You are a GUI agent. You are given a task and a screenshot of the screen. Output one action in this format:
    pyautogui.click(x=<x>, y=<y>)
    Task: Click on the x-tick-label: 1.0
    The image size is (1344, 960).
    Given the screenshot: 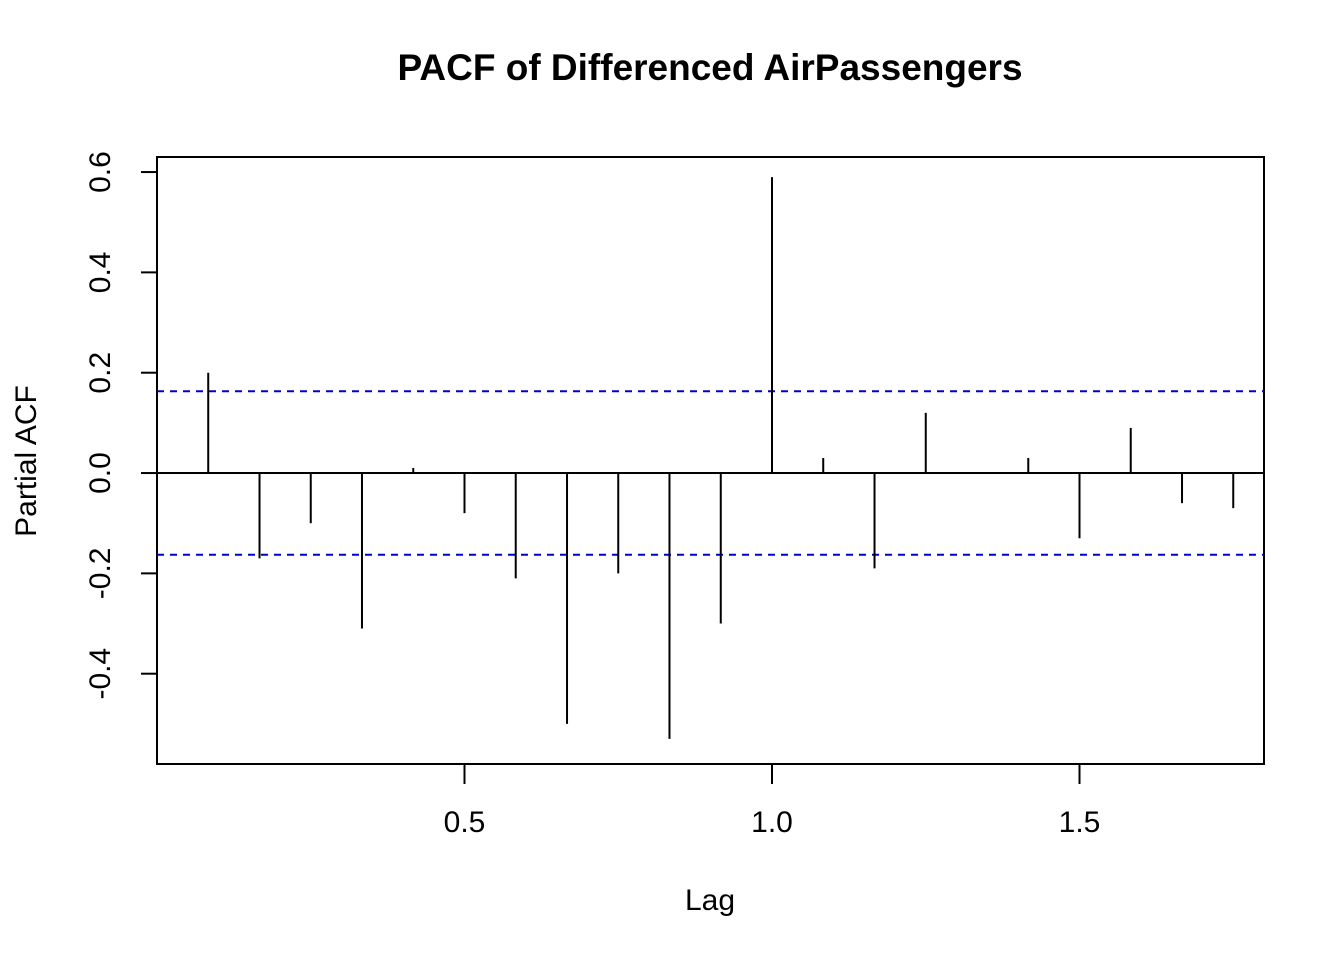 What is the action you would take?
    pyautogui.click(x=772, y=822)
    